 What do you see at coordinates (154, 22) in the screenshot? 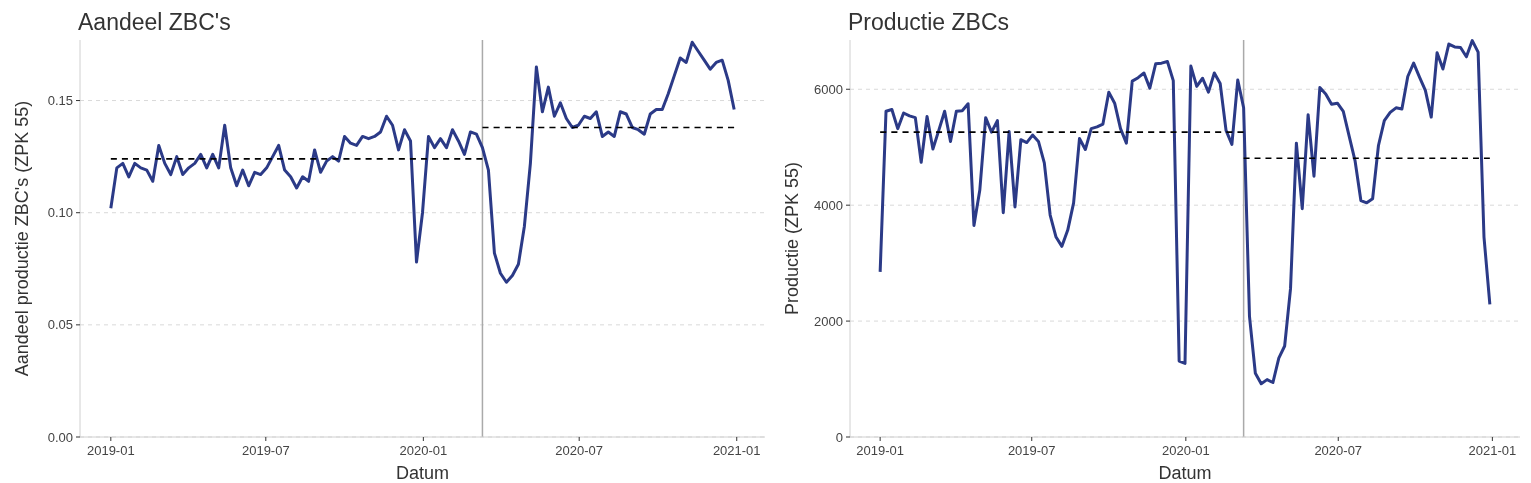
I see `chart-title: Aandeel ZBC's` at bounding box center [154, 22].